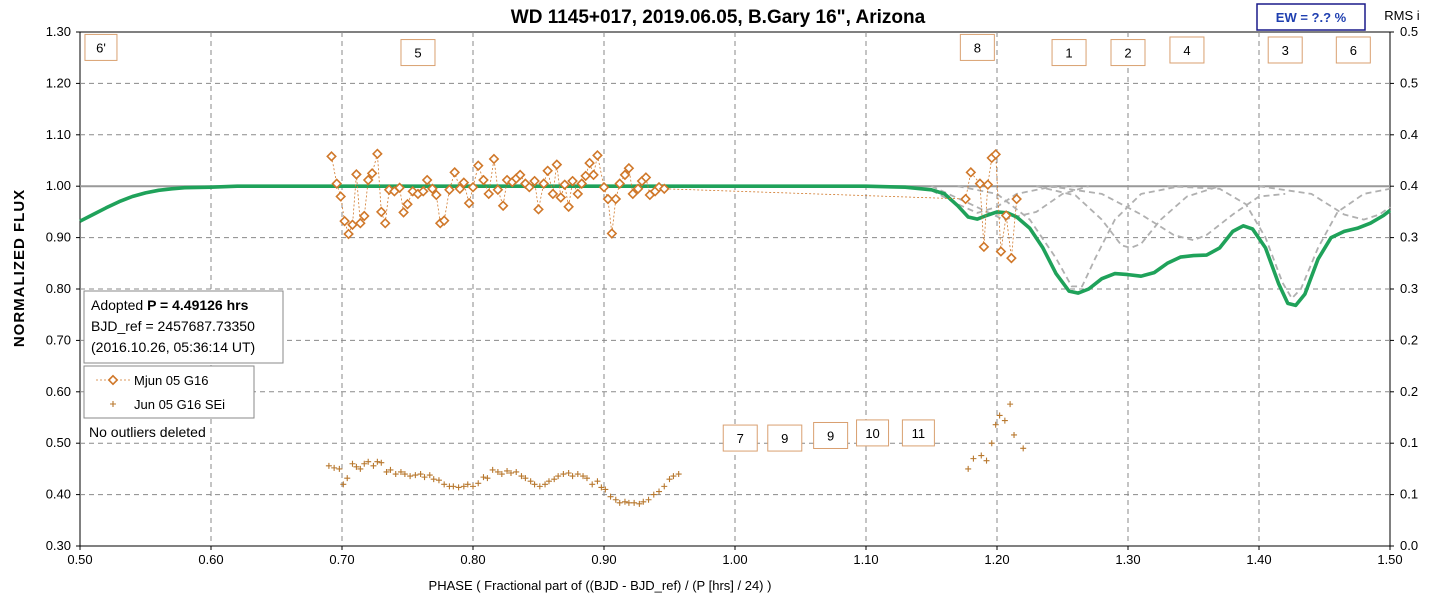 This screenshot has height=600, width=1432. What do you see at coordinates (58, 545) in the screenshot?
I see `y-tick-label: 0.30` at bounding box center [58, 545].